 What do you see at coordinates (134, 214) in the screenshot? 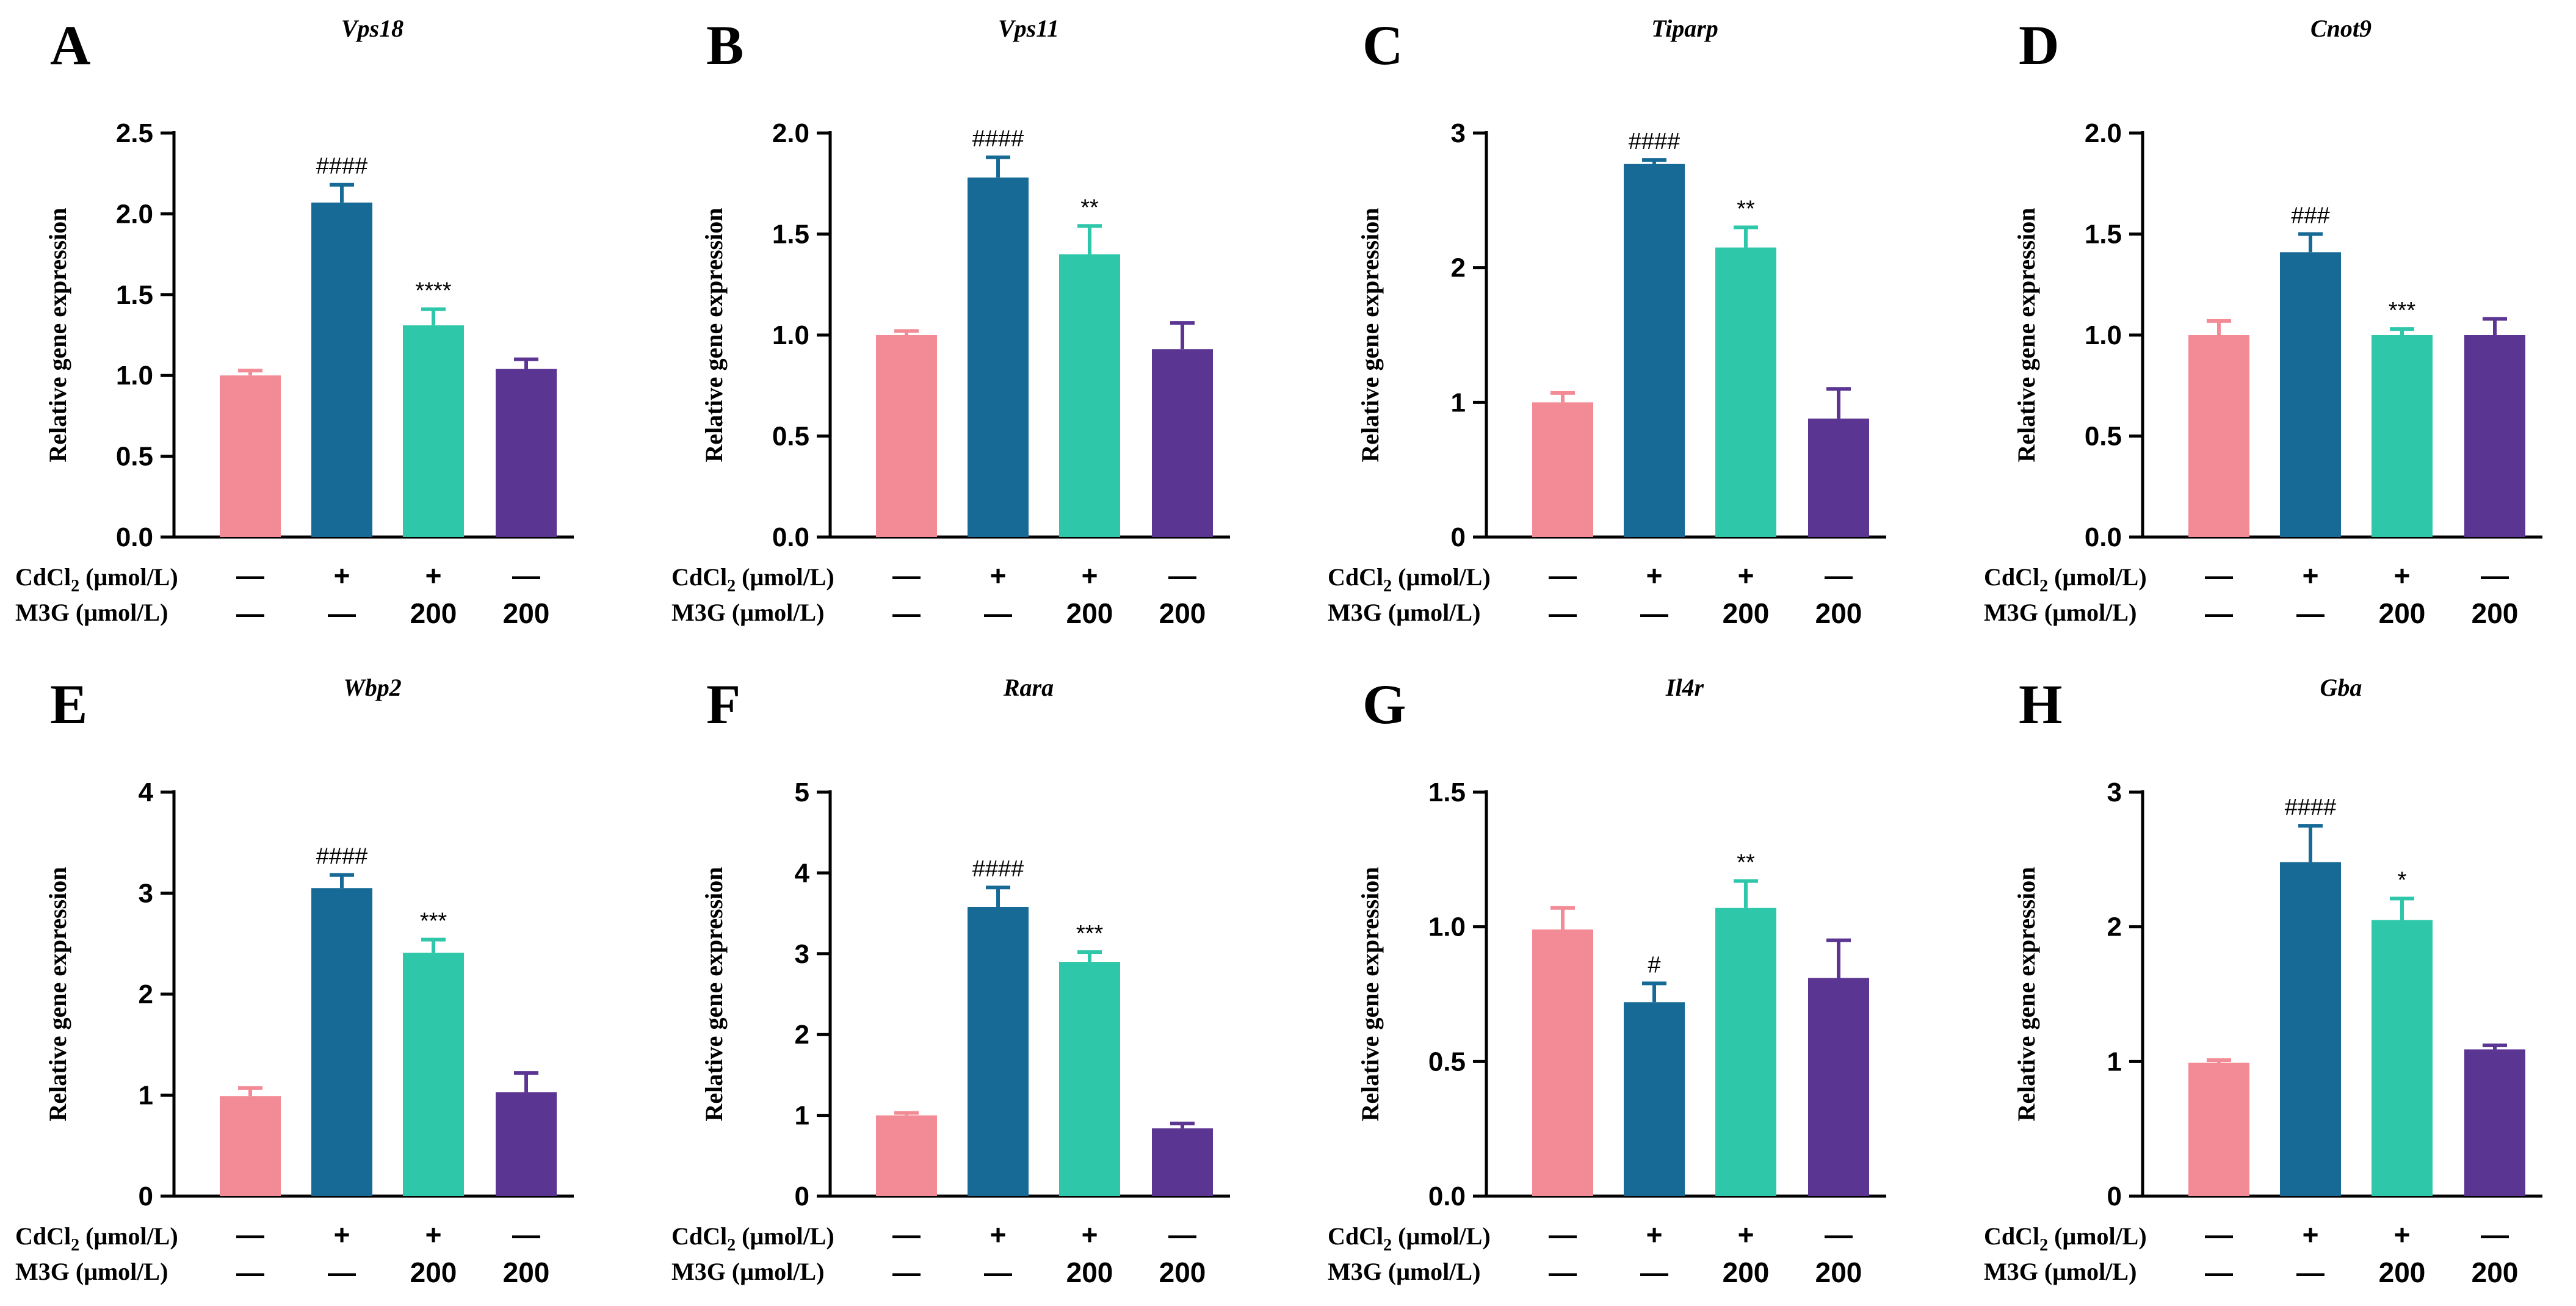
I see `y-tick-label: 2.0` at bounding box center [134, 214].